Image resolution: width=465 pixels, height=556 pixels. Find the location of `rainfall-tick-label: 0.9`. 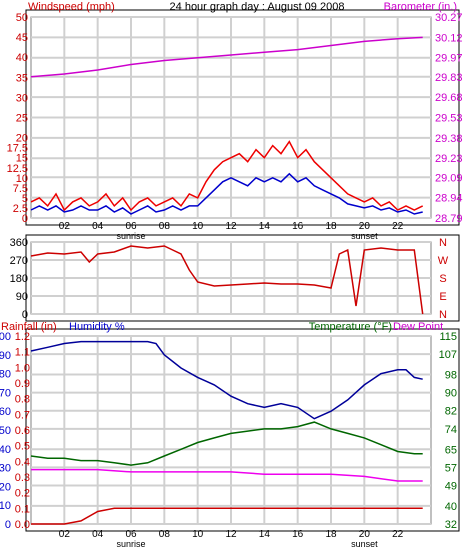

rainfall-tick-label: 0.9 is located at coordinates (22, 384).